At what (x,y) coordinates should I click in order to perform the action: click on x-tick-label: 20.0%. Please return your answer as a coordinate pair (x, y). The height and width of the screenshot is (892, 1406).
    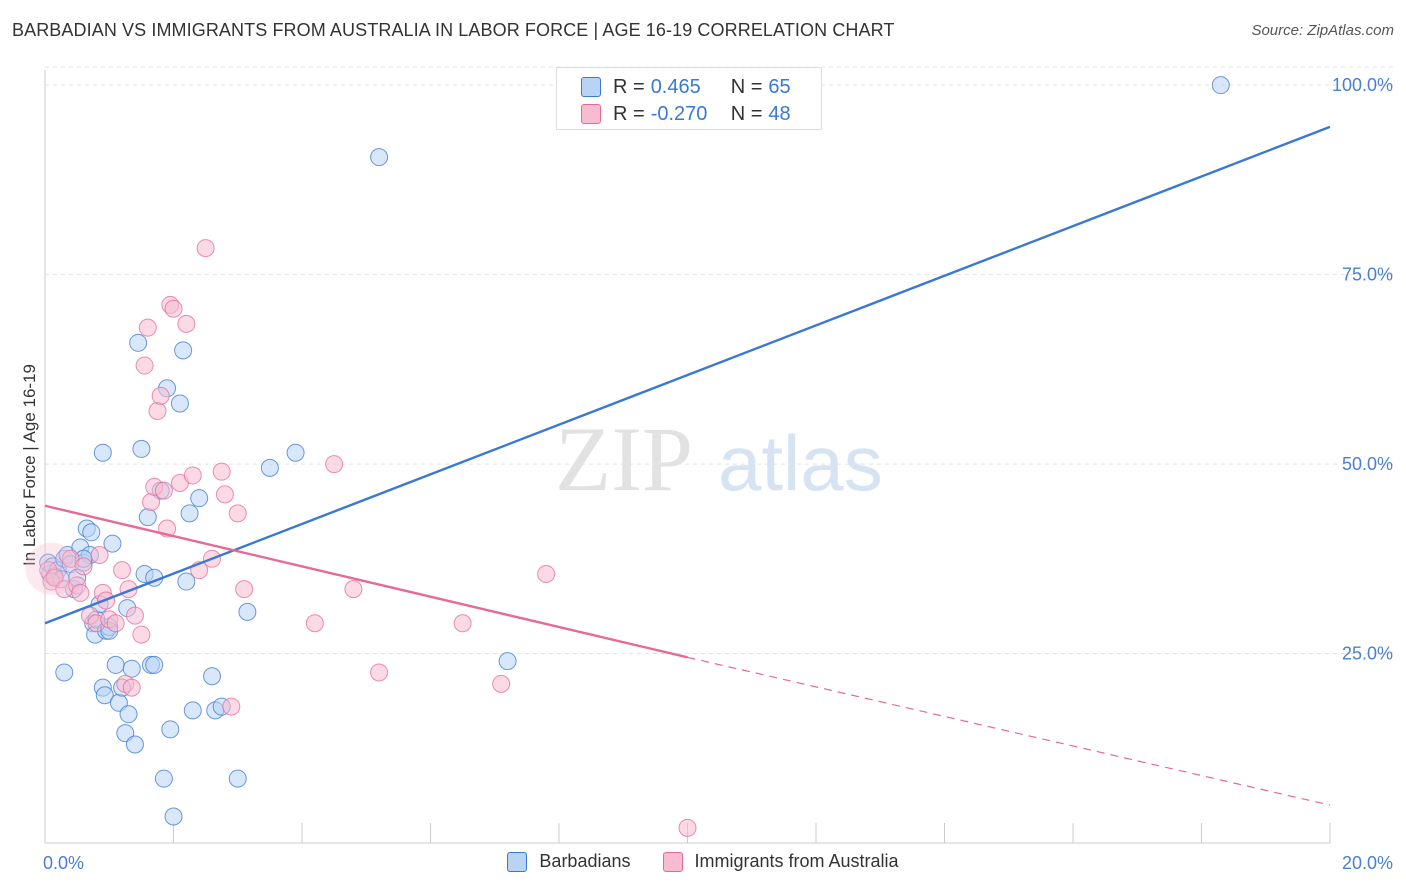
    Looking at the image, I should click on (1367, 863).